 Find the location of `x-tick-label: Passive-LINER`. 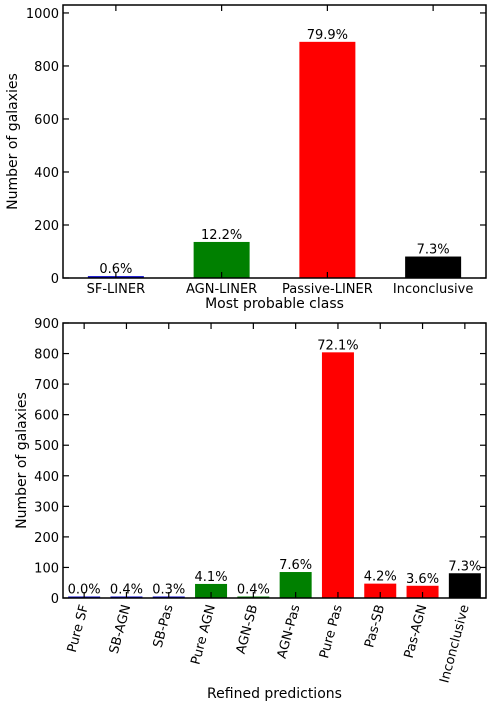

x-tick-label: Passive-LINER is located at coordinates (327, 289).